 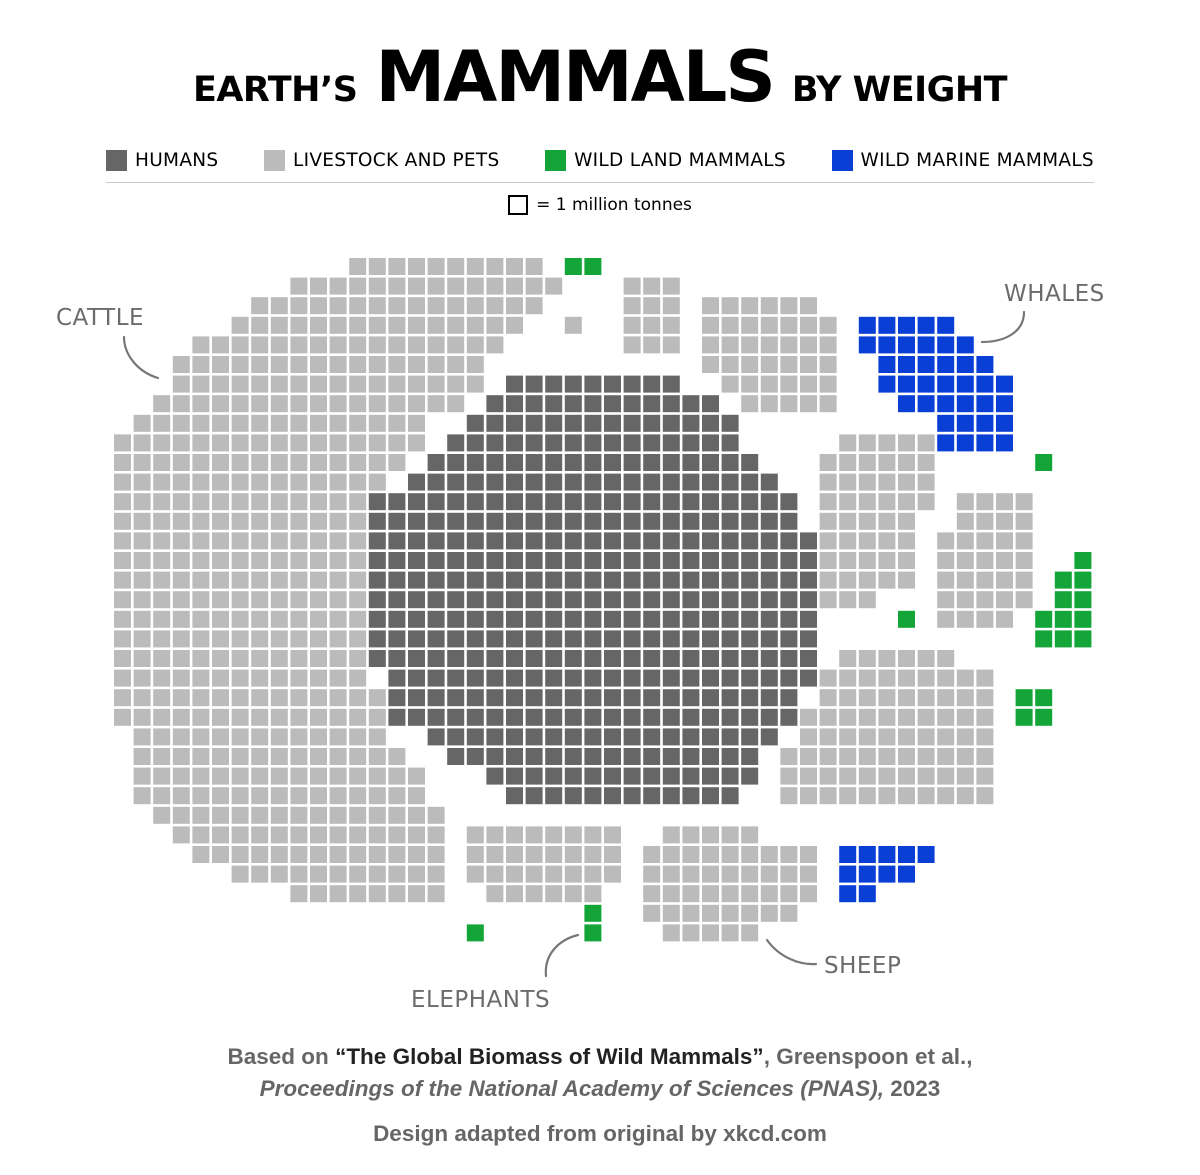 What do you see at coordinates (962, 160) in the screenshot?
I see `legend-item-wild-marine: WILD MARINE MAMMALS` at bounding box center [962, 160].